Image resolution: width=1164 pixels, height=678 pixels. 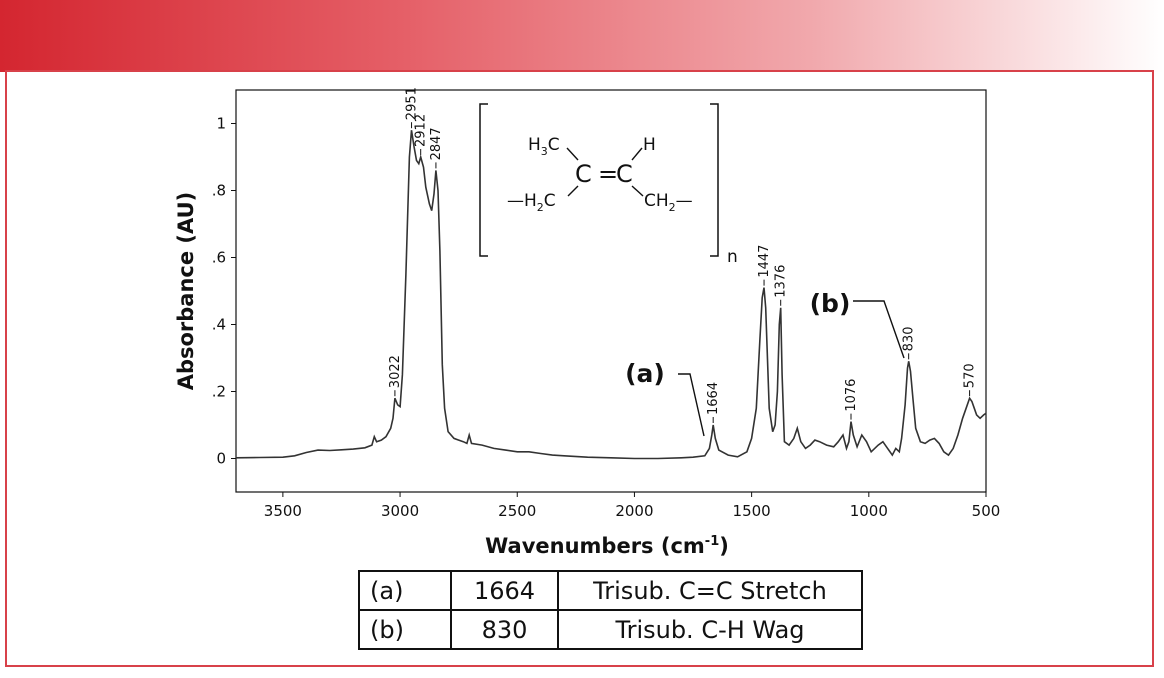 What do you see at coordinates (851, 395) in the screenshot?
I see `peak-label: 1076` at bounding box center [851, 395].